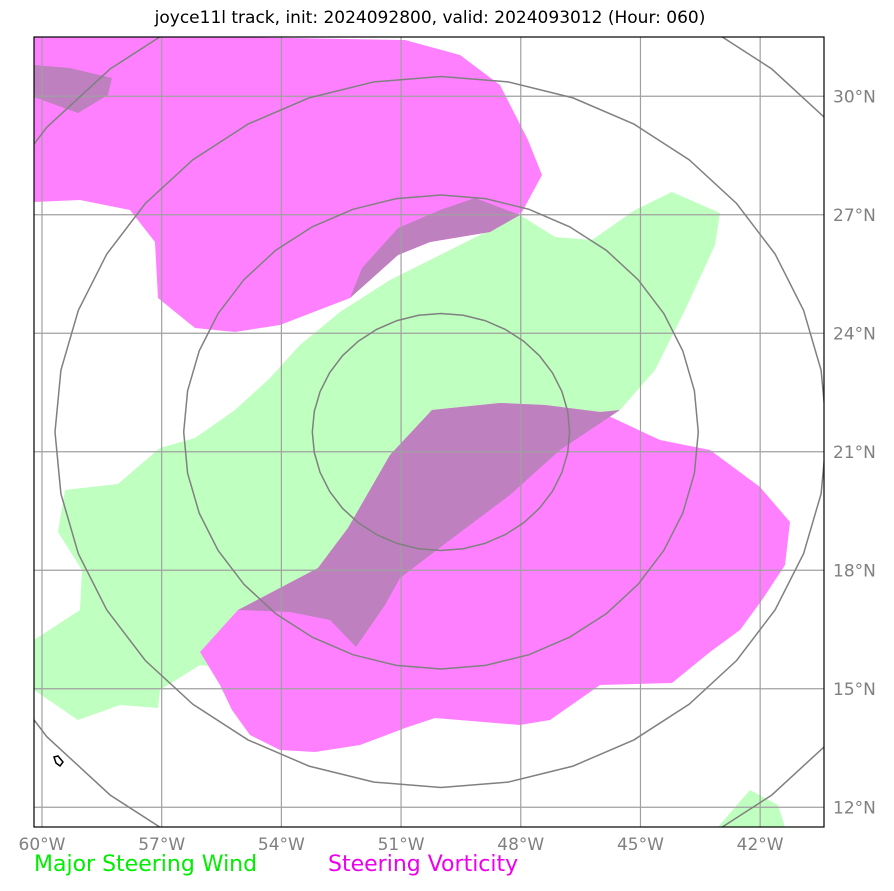 The image size is (894, 891). What do you see at coordinates (161, 845) in the screenshot?
I see `lon-tick-label: 57°W` at bounding box center [161, 845].